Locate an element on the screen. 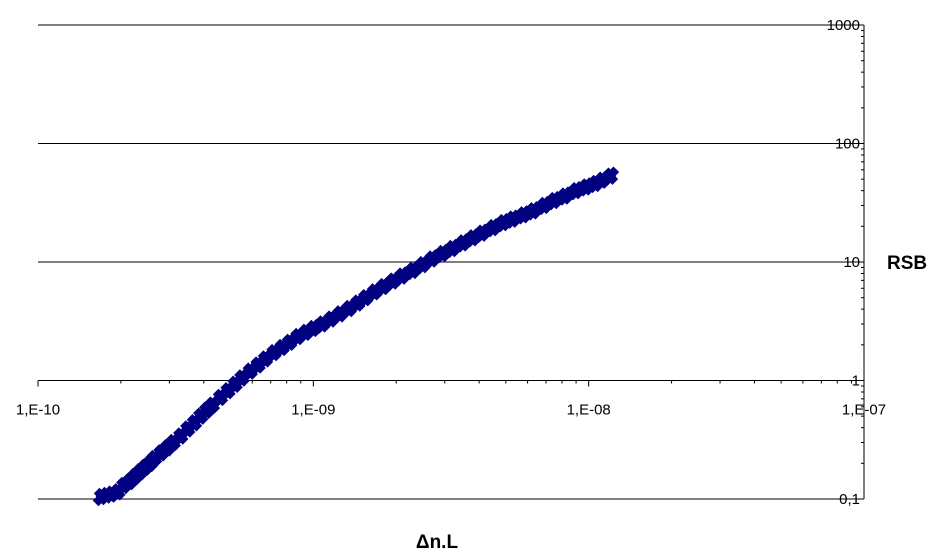  y-tick-label: 1000 is located at coordinates (843, 25).